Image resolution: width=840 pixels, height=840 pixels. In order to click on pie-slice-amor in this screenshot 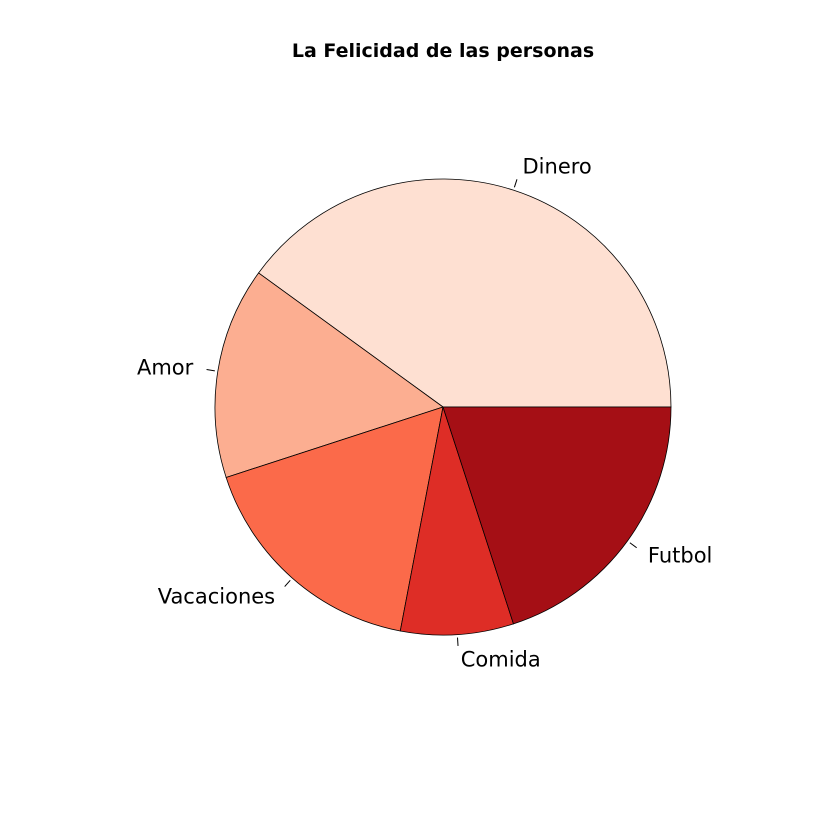, I will do `click(329, 375)`.